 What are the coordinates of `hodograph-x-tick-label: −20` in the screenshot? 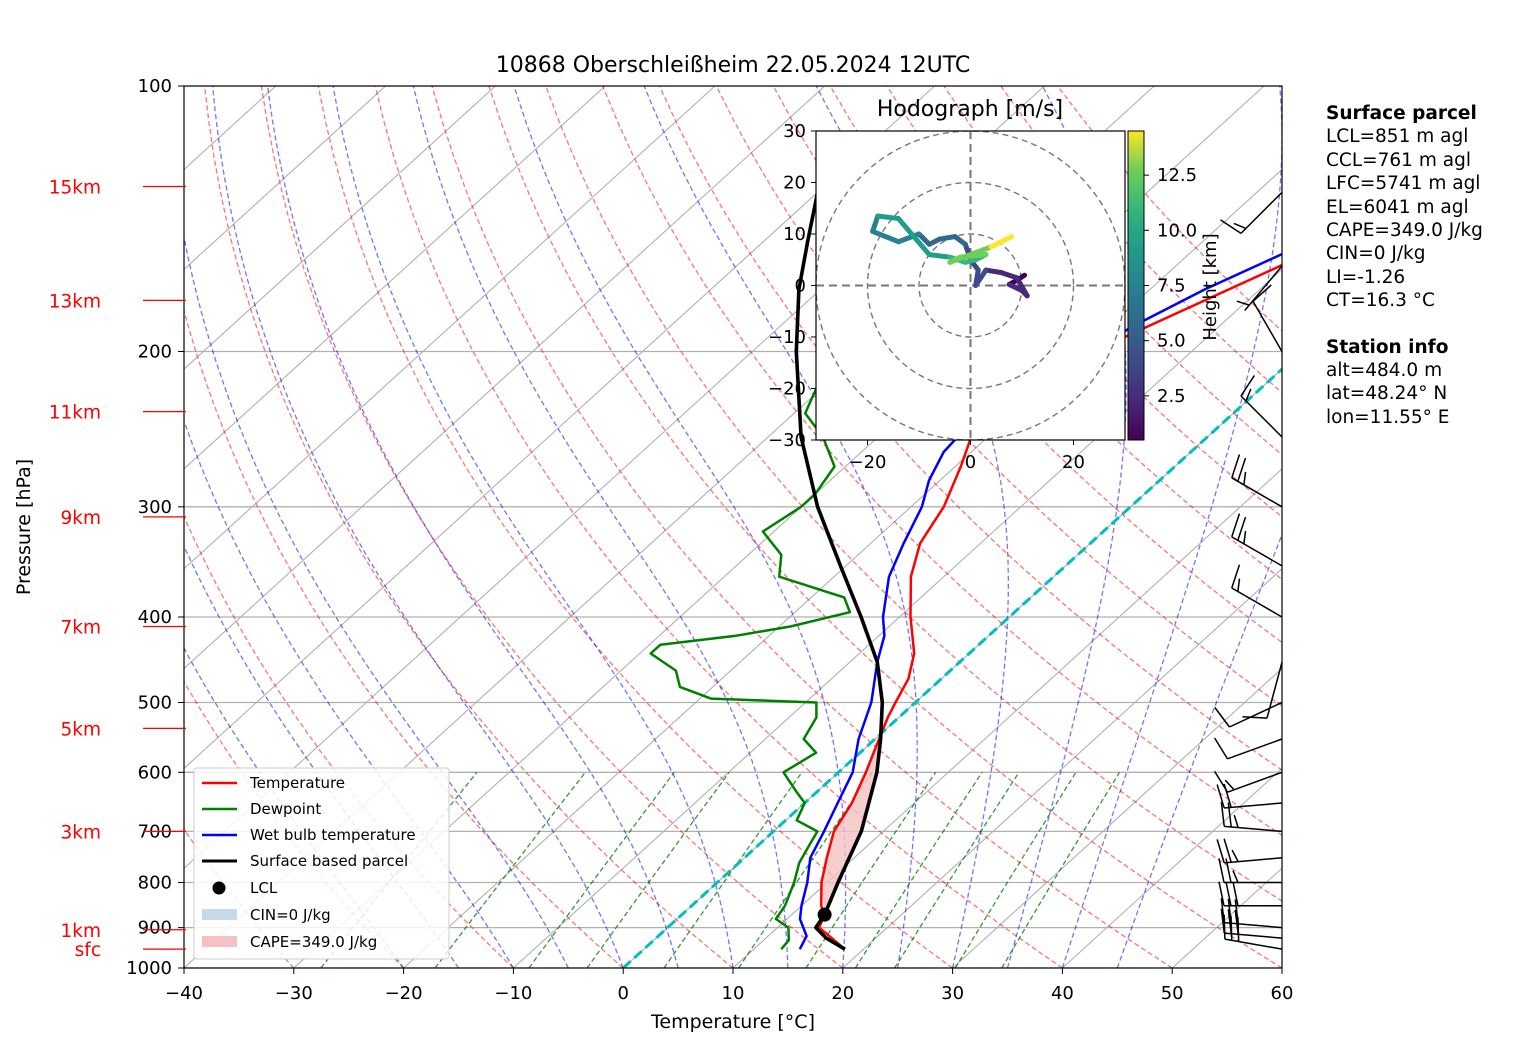 It's located at (868, 462).